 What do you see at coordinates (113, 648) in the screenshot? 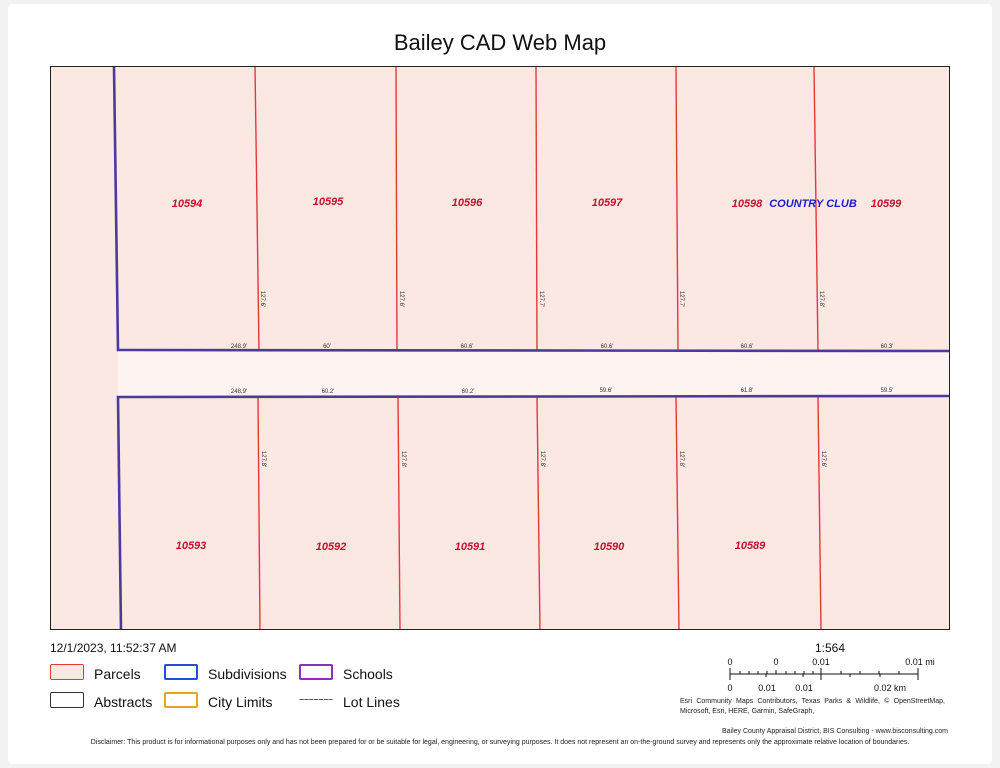
I see `print-timestamp: 12/1/2023, 11:52:37 AM` at bounding box center [113, 648].